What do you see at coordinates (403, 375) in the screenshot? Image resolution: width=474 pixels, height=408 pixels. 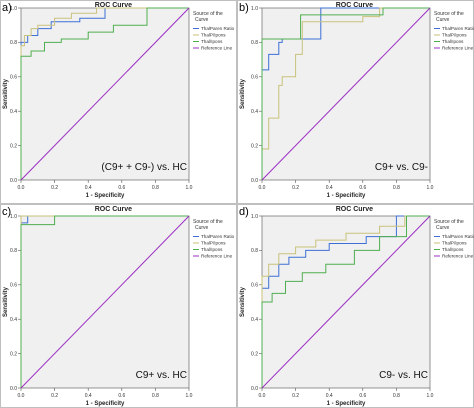 I see `comparison-annotation: C9- vs. HC` at bounding box center [403, 375].